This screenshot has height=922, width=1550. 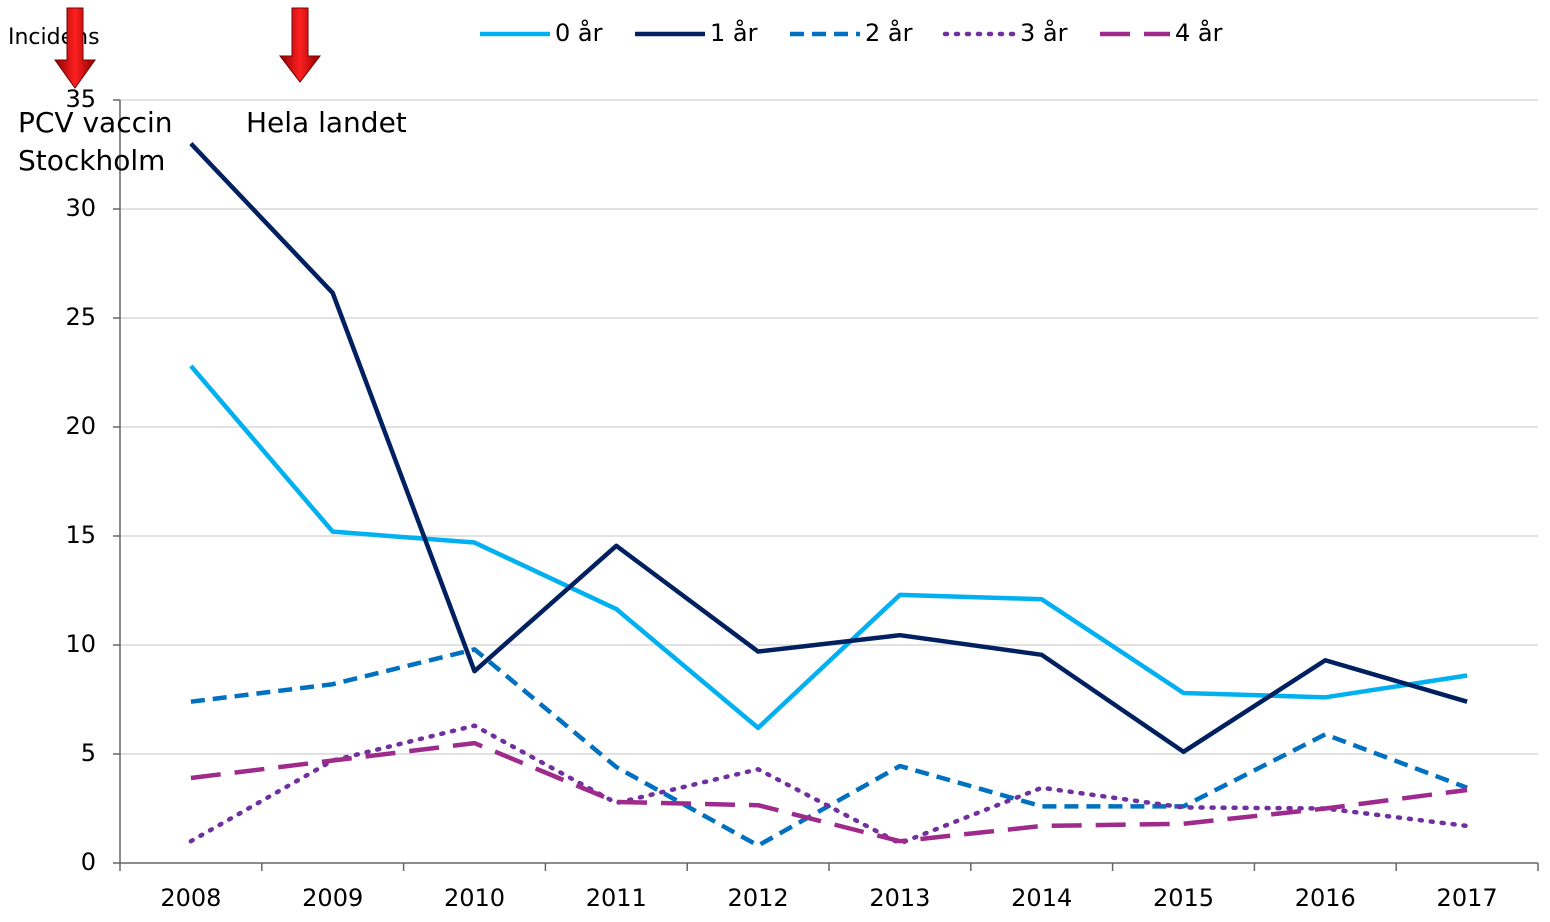 What do you see at coordinates (474, 898) in the screenshot?
I see `x-tick-label: 2010` at bounding box center [474, 898].